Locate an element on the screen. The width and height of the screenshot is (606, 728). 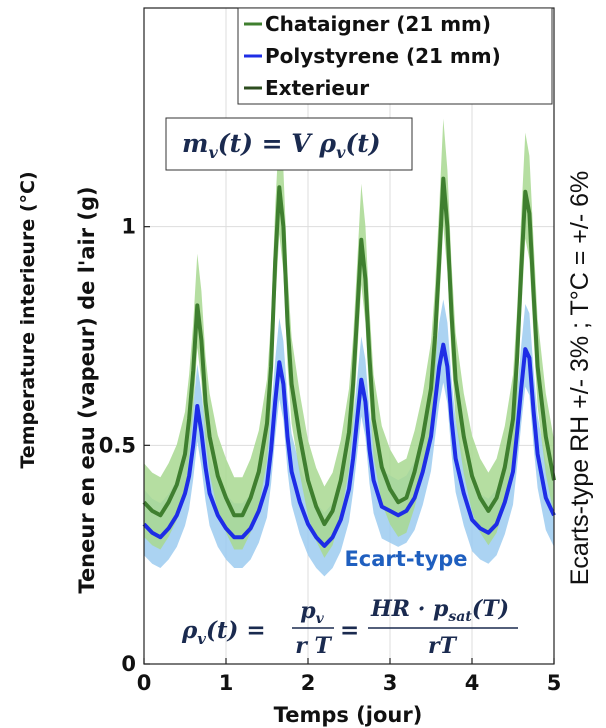
x-axis-label: Temps (jour) is located at coordinates (348, 715).